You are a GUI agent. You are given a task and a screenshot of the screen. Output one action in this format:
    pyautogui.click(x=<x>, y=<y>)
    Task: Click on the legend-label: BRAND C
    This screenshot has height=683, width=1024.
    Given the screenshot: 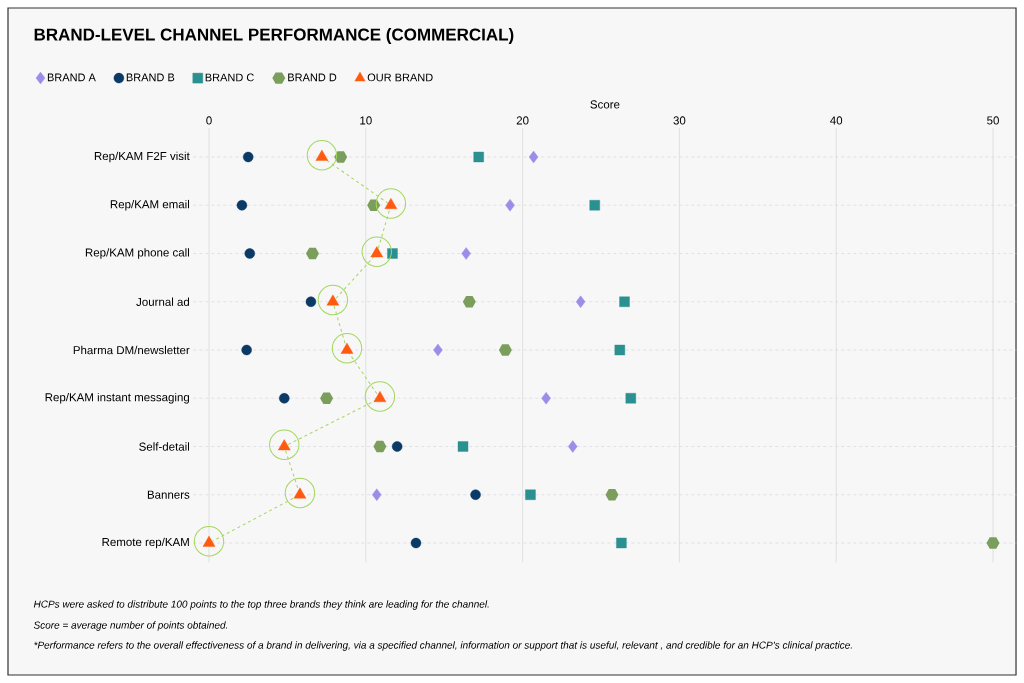 What is the action you would take?
    pyautogui.click(x=229, y=77)
    